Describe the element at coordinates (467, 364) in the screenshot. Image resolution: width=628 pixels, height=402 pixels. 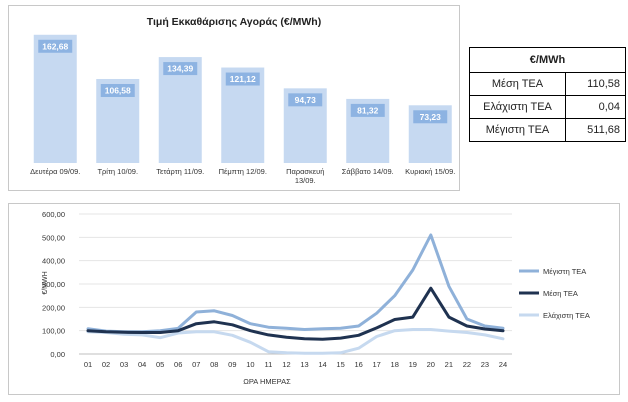
I see `x-tick-label: 22` at that location.